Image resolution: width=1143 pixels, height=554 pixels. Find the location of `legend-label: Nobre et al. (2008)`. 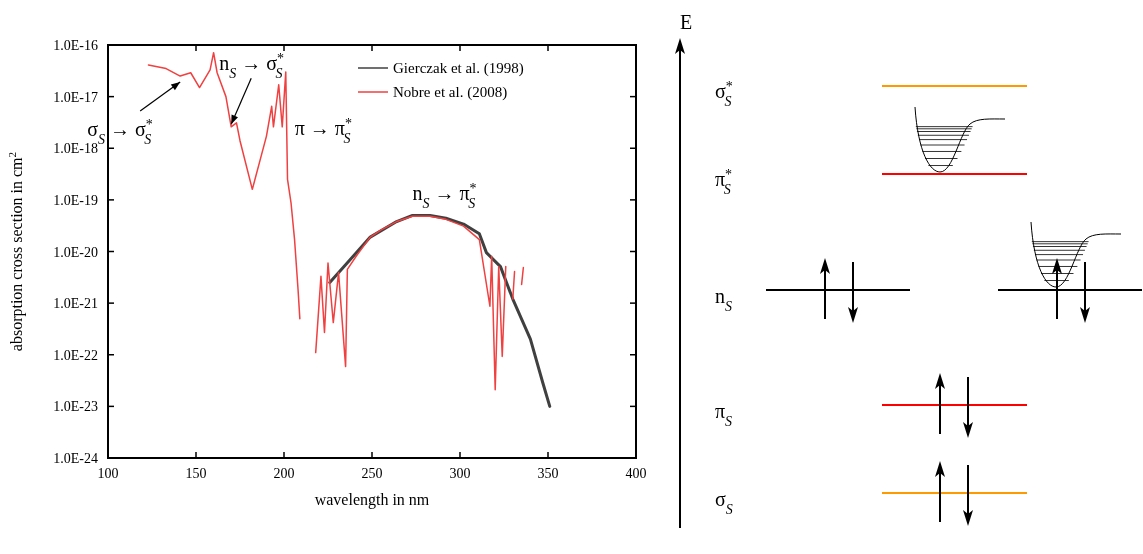

legend-label: Nobre et al. (2008) is located at coordinates (450, 92).